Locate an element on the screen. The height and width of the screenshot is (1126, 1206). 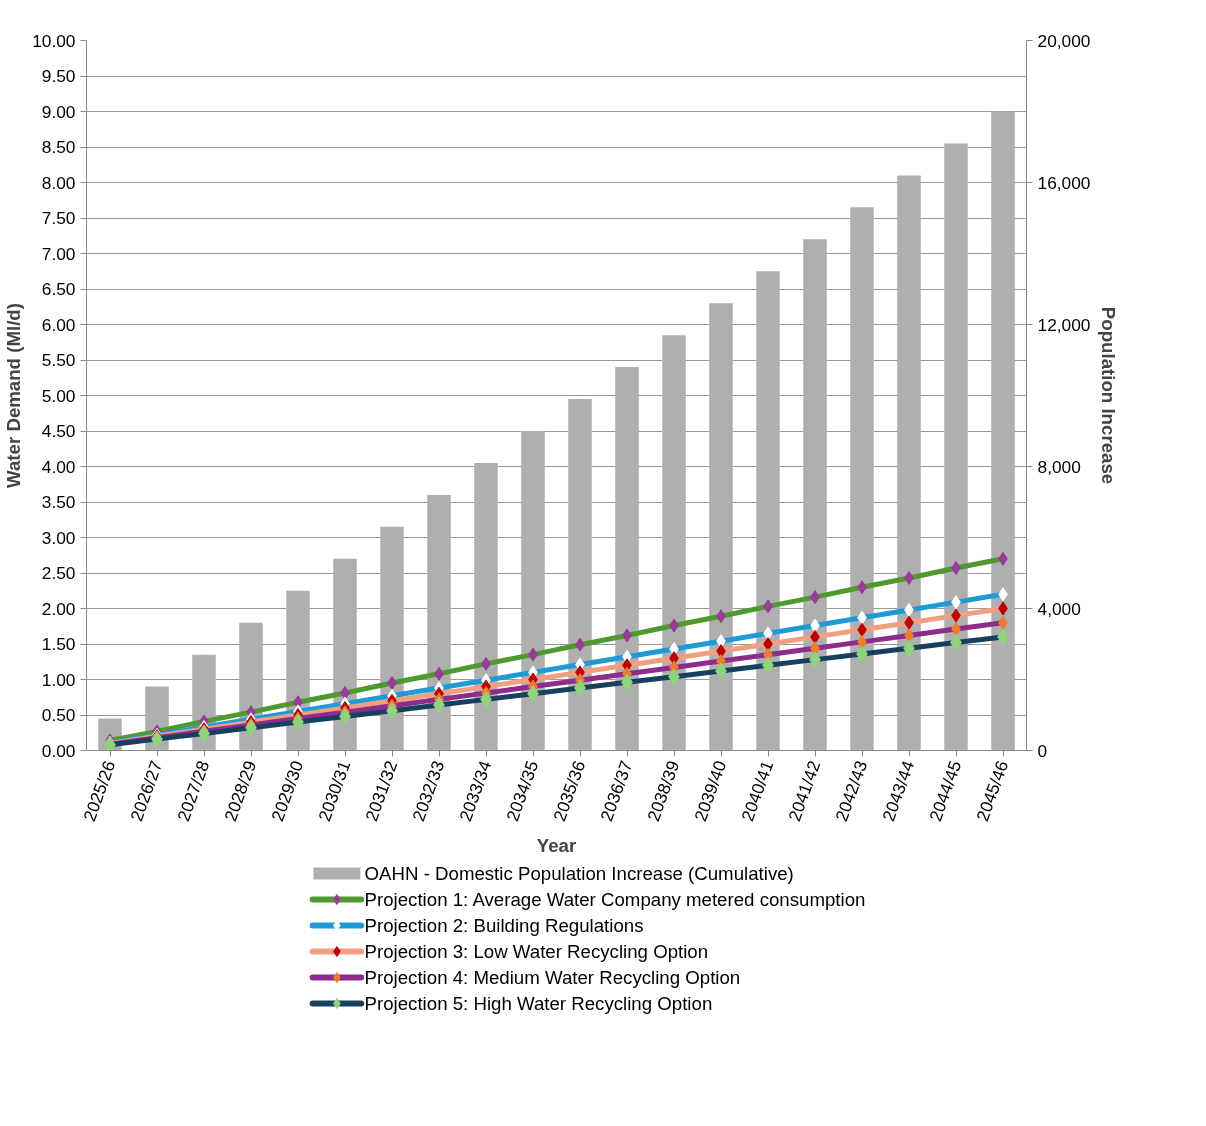
y-tick-label: 10.00 is located at coordinates (54, 40).